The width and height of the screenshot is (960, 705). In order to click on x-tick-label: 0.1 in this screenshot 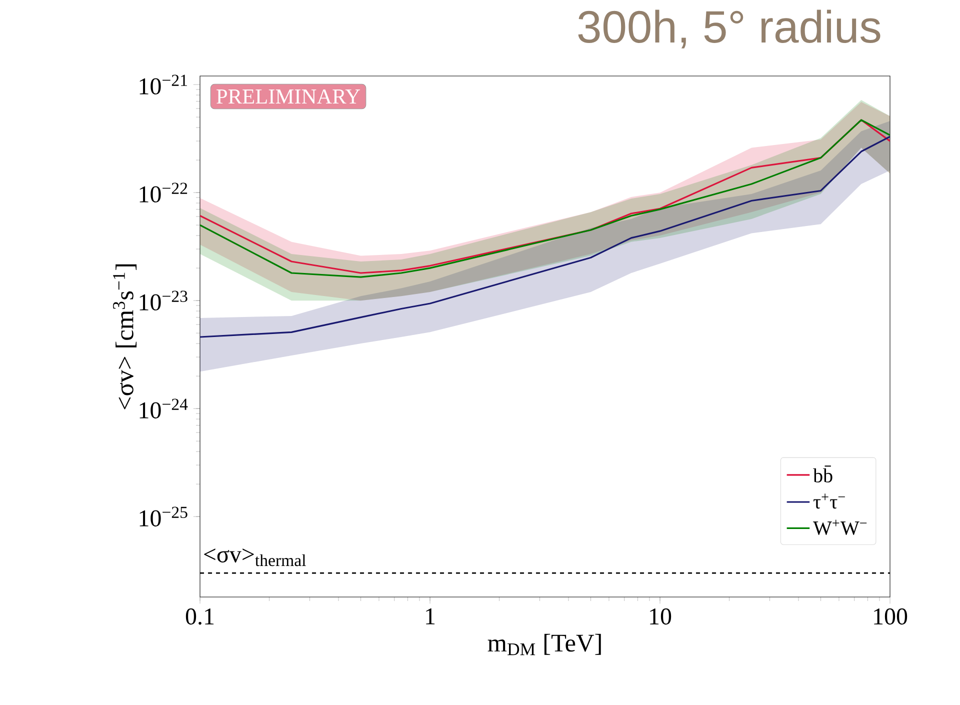, I will do `click(200, 616)`.